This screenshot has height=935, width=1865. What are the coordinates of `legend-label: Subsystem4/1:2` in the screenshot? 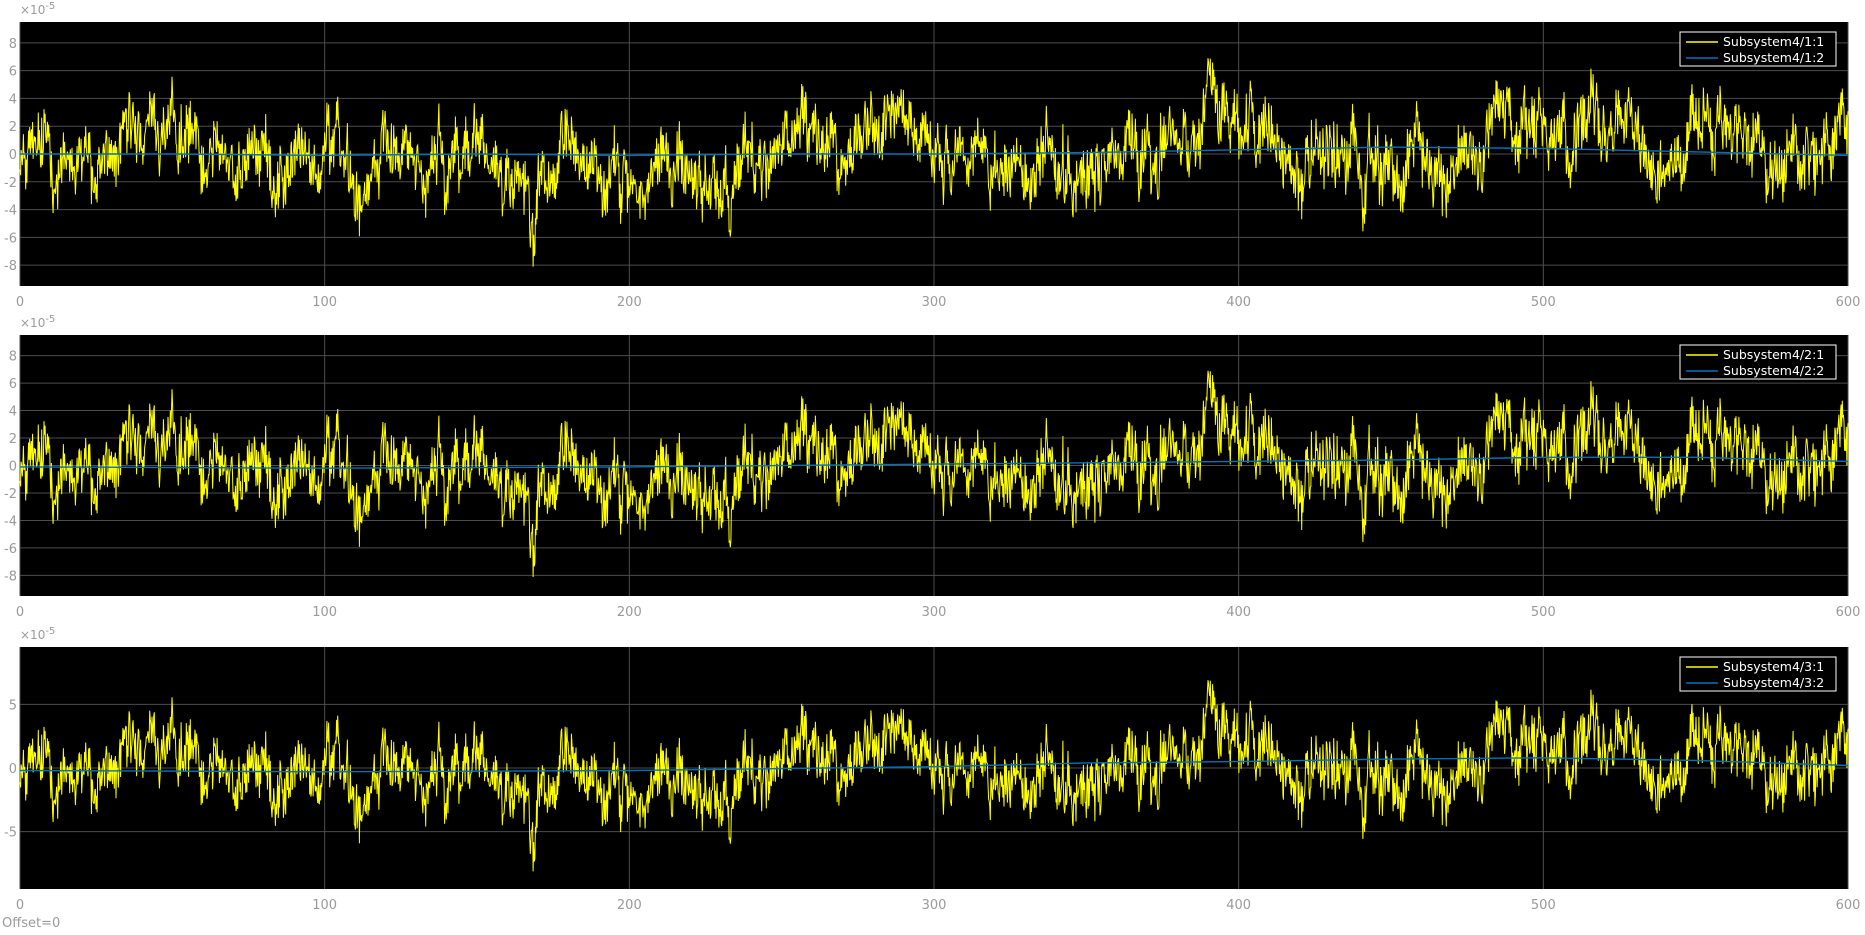 It's located at (1773, 57).